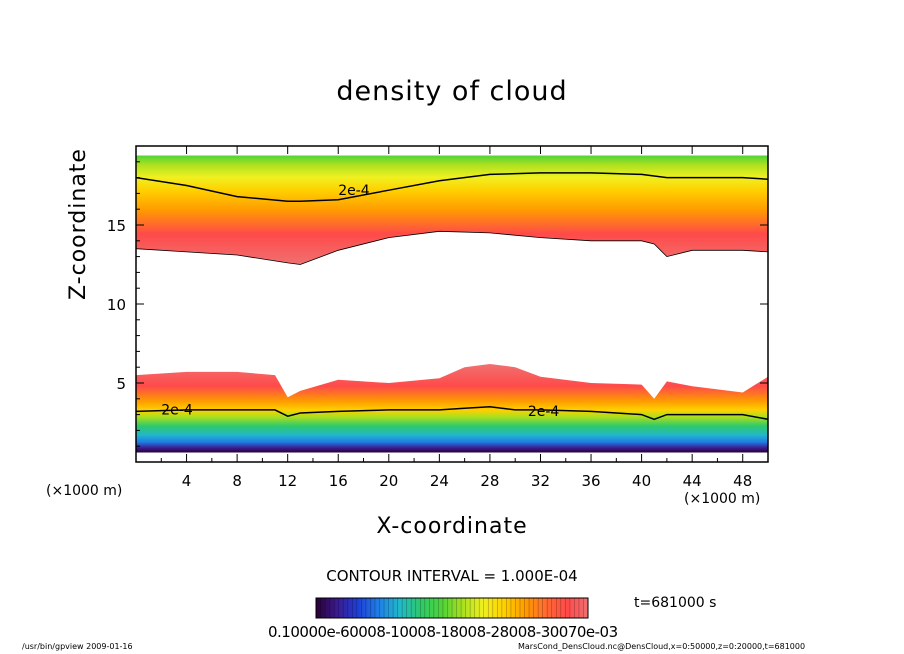  I want to click on x-tick-label: 48, so click(742, 481).